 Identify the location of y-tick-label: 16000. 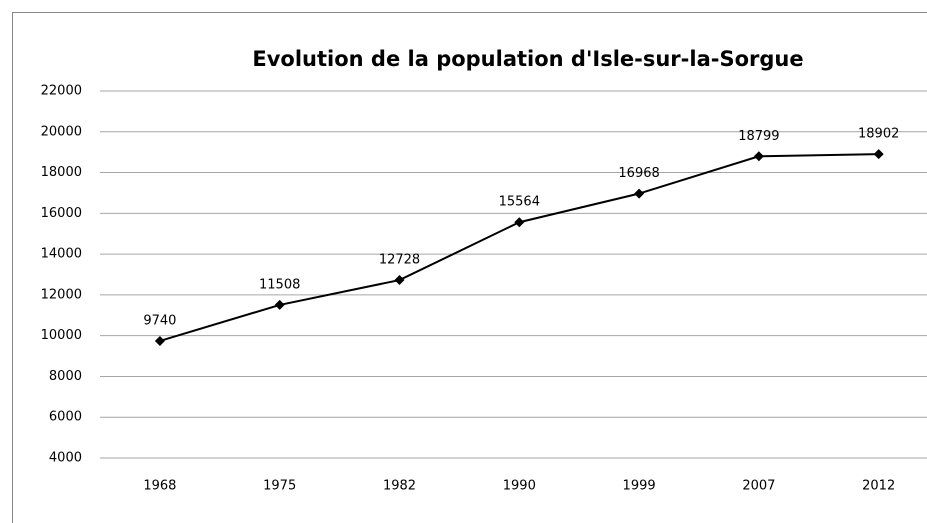
(61, 213).